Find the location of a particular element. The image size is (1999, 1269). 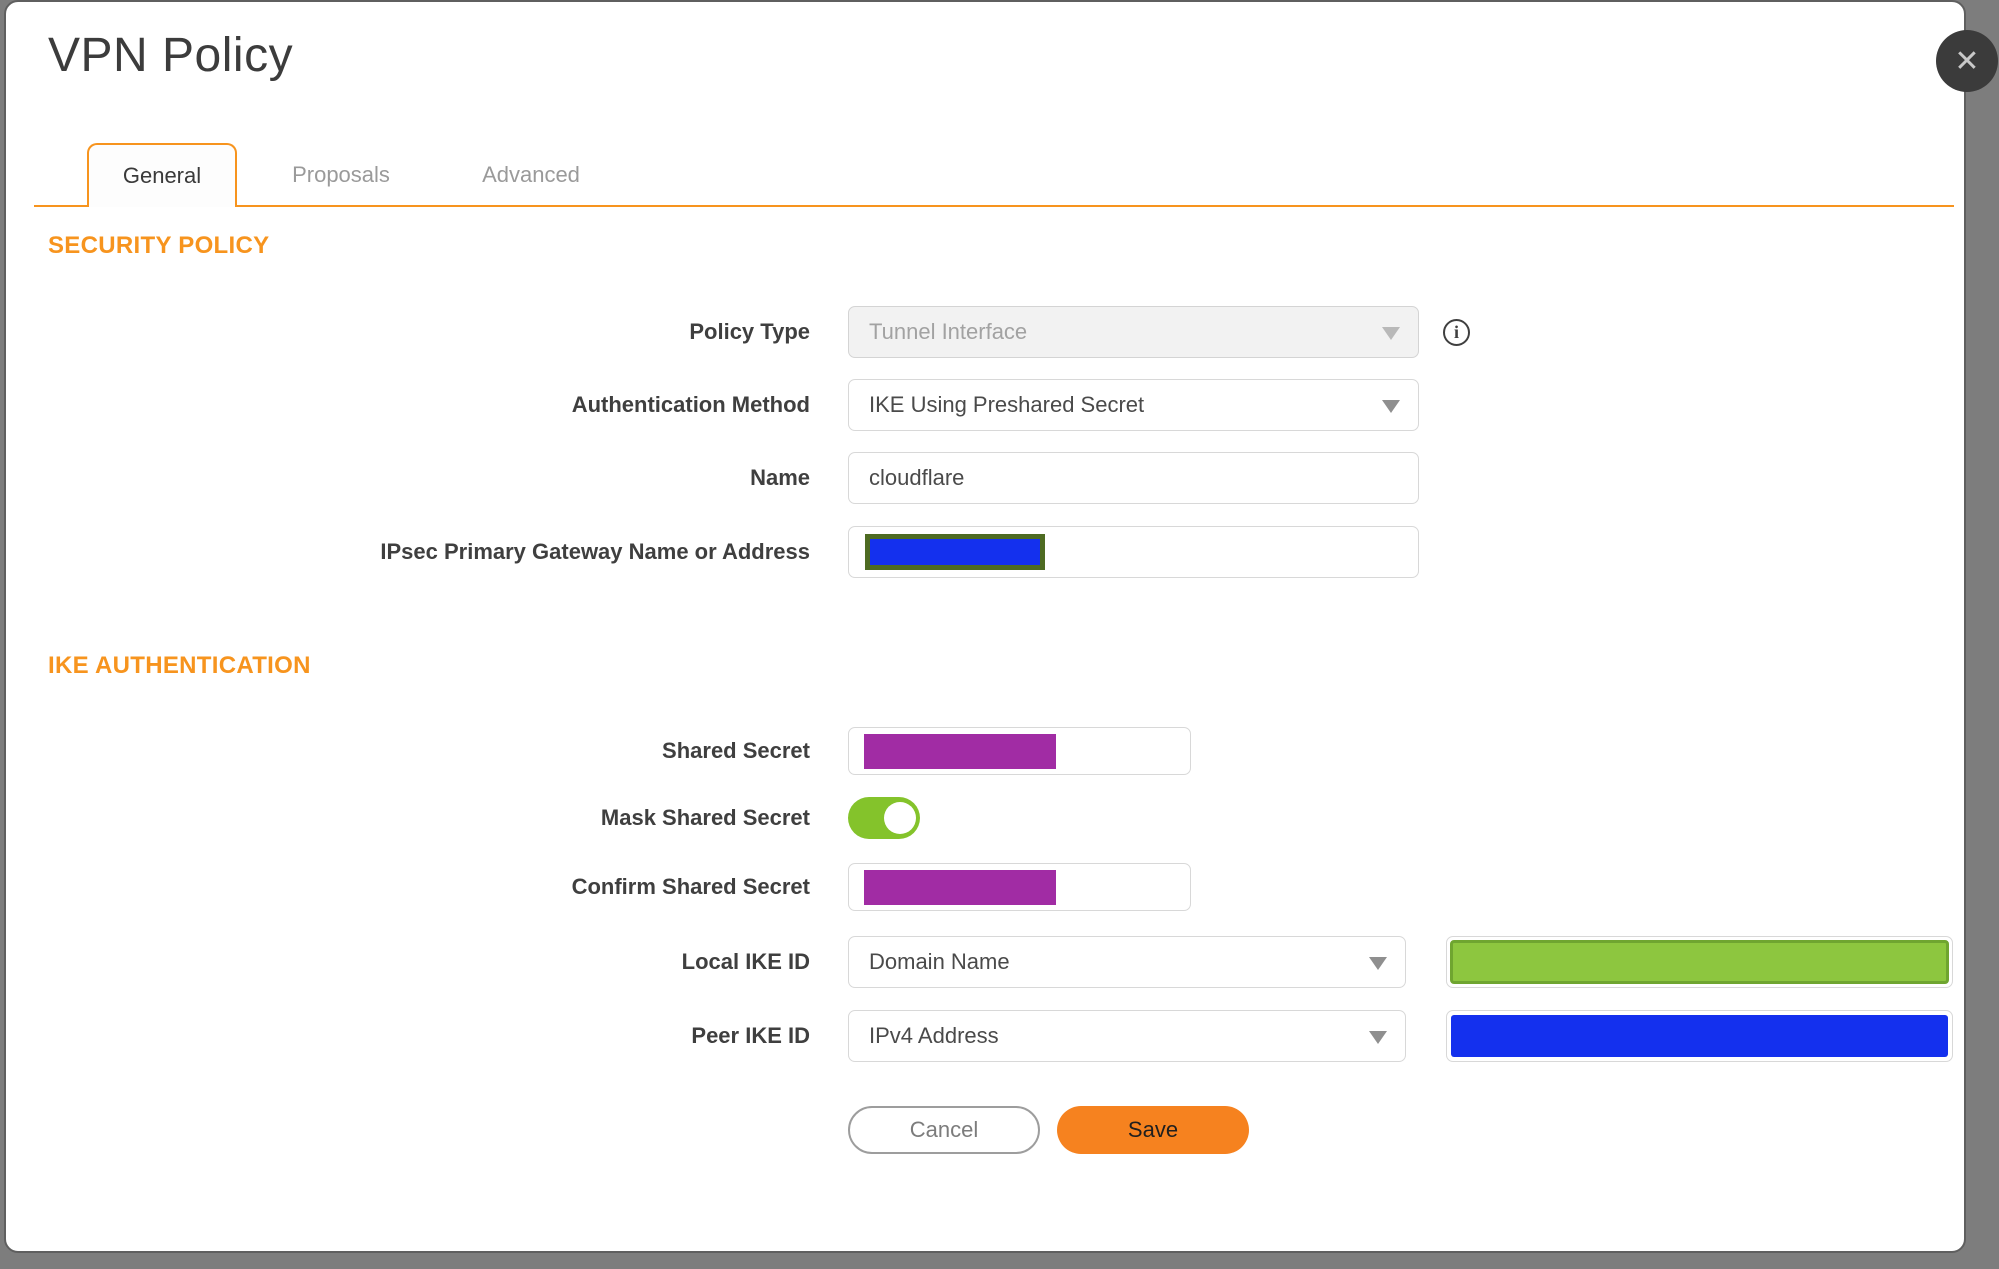

tab-advanced: Advanced is located at coordinates (531, 175).